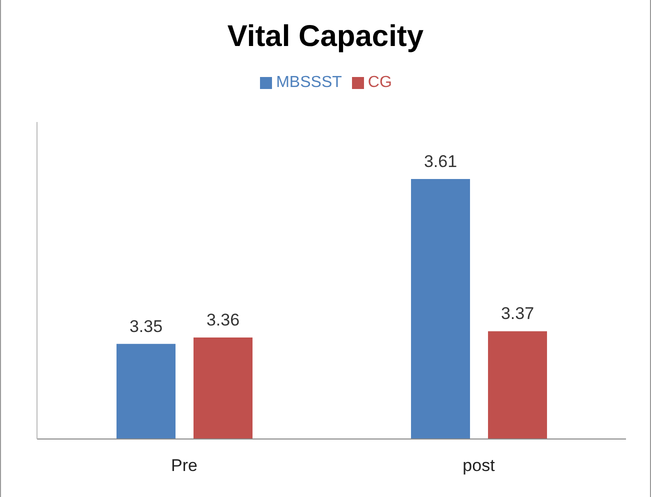 Image resolution: width=651 pixels, height=497 pixels. What do you see at coordinates (309, 82) in the screenshot?
I see `legend-label: MBSSST` at bounding box center [309, 82].